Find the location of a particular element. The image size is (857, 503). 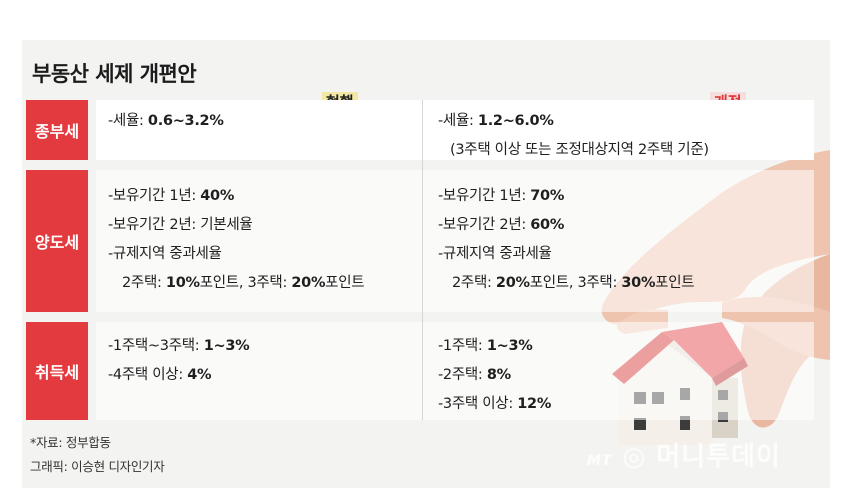

line-text: (3주택 이상 또는 조정대상지역 2주택 기준) is located at coordinates (579, 150).